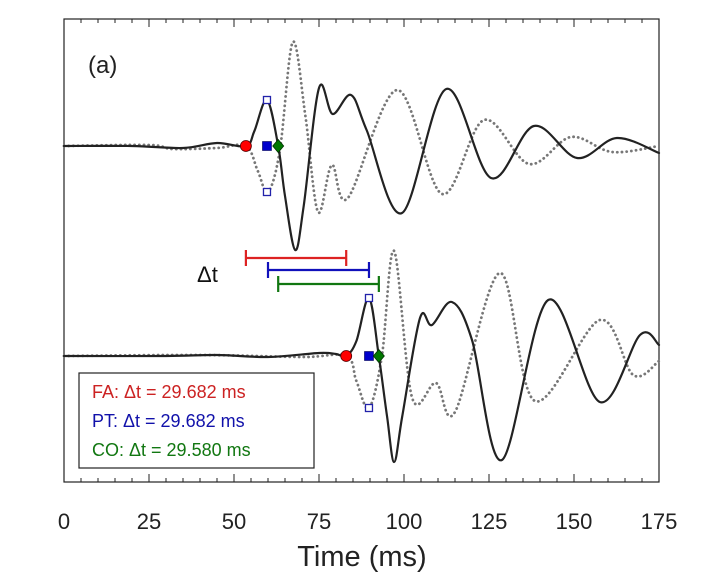 This screenshot has height=585, width=704. Describe the element at coordinates (378, 356) in the screenshot. I see `lower-trace-marker-co` at that location.